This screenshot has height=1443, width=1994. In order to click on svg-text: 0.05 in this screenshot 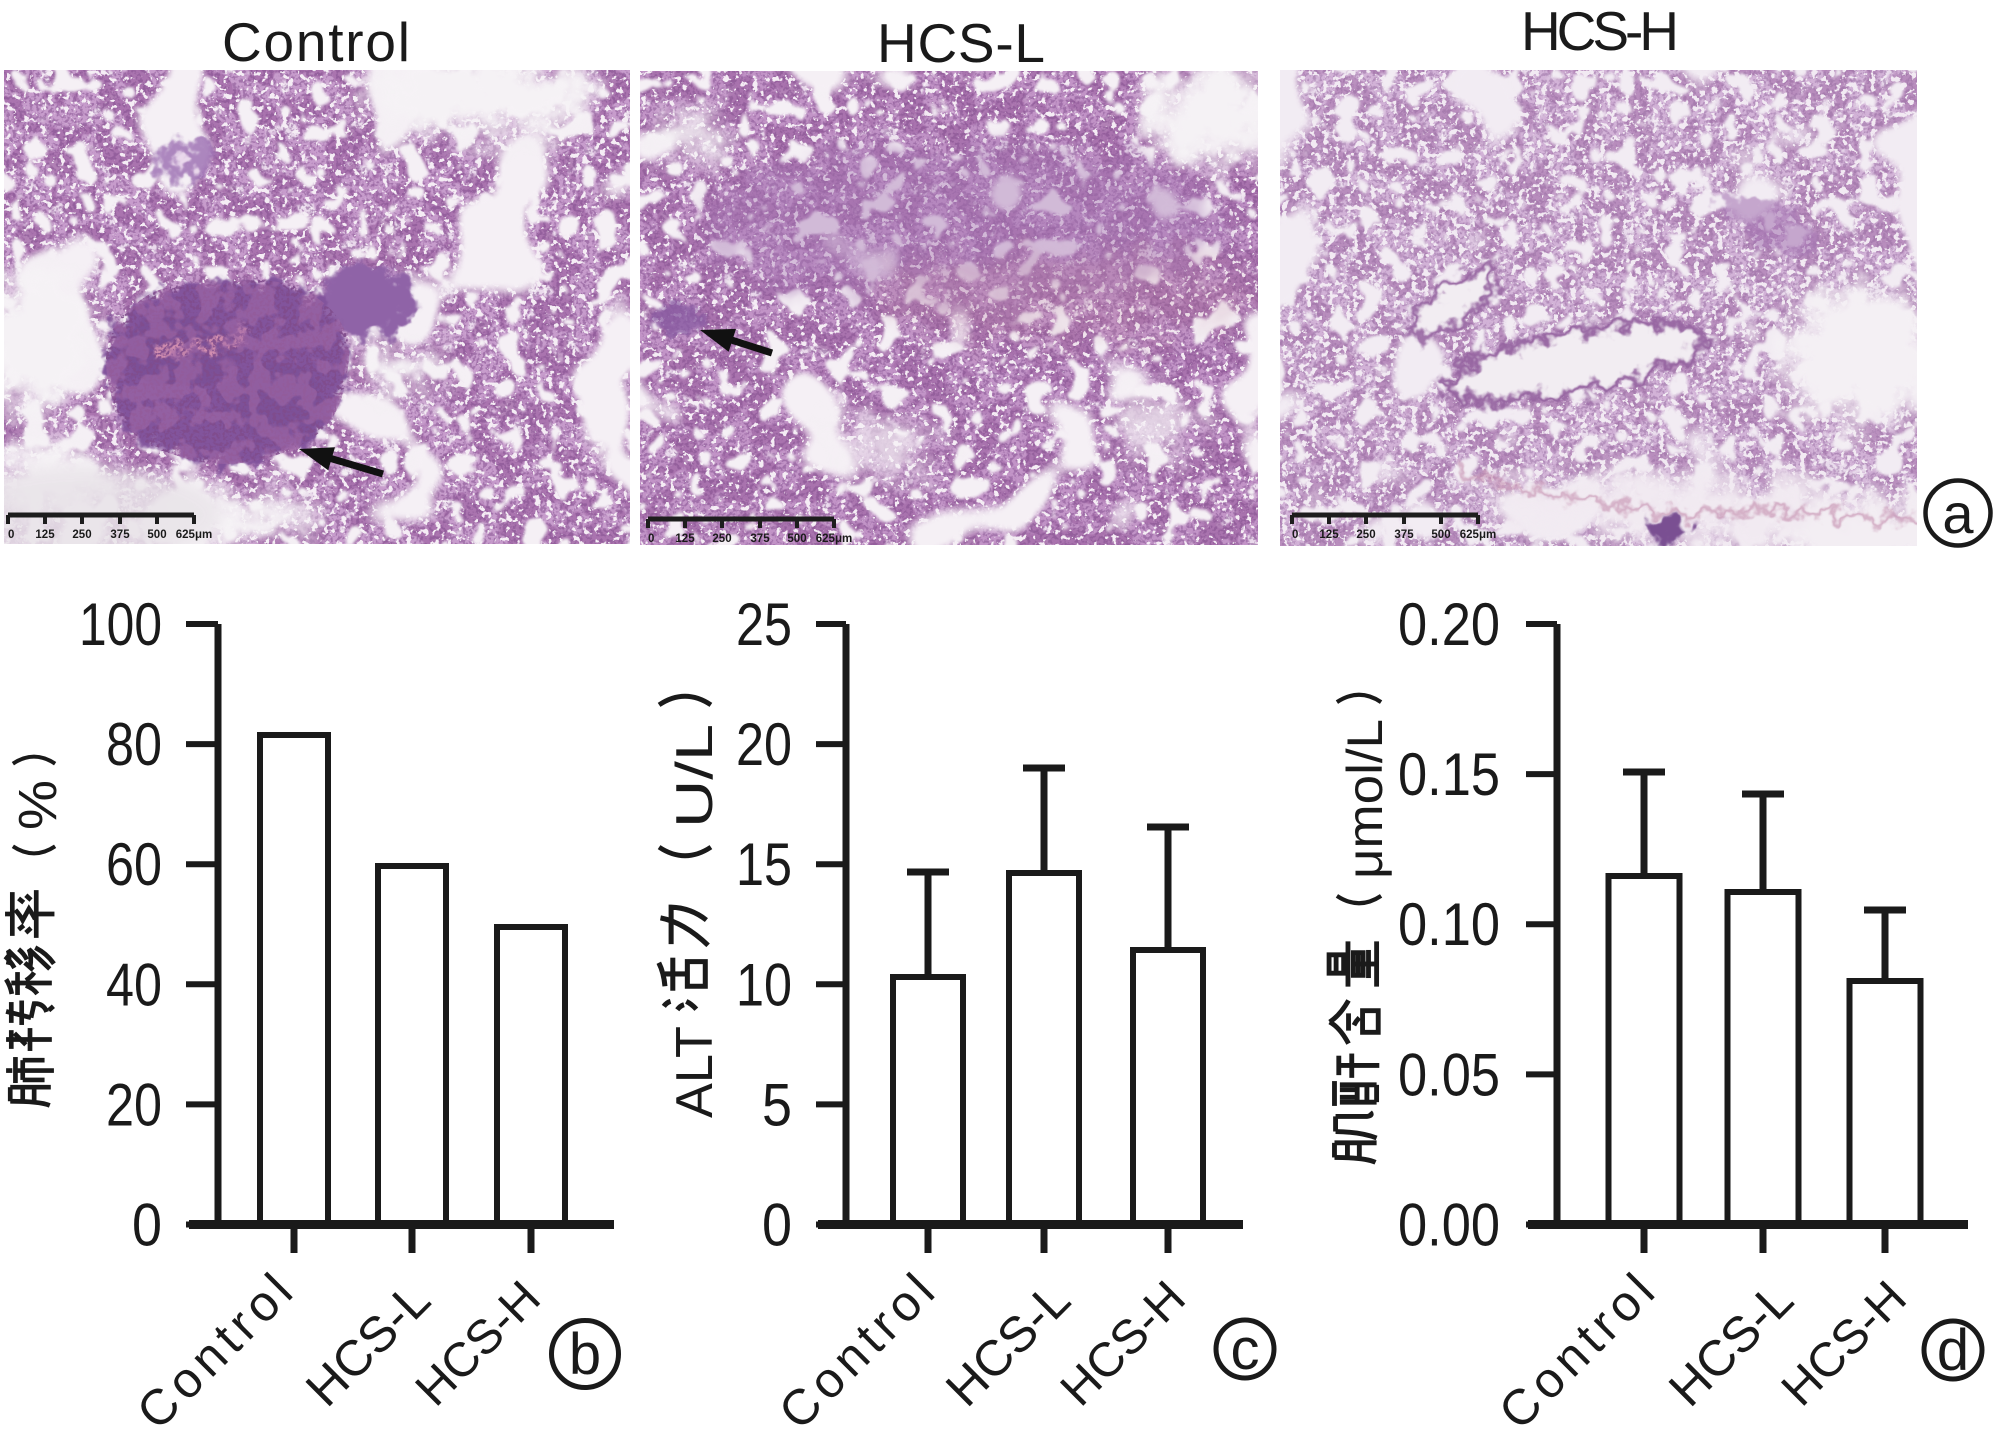, I will do `click(1449, 1074)`.